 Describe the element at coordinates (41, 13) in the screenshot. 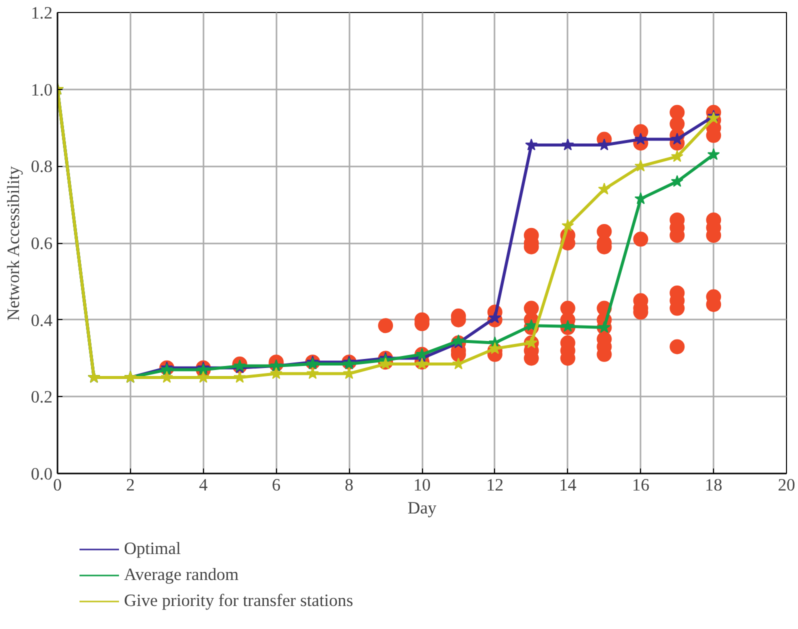

I see `y-tick-label: 1.2` at that location.